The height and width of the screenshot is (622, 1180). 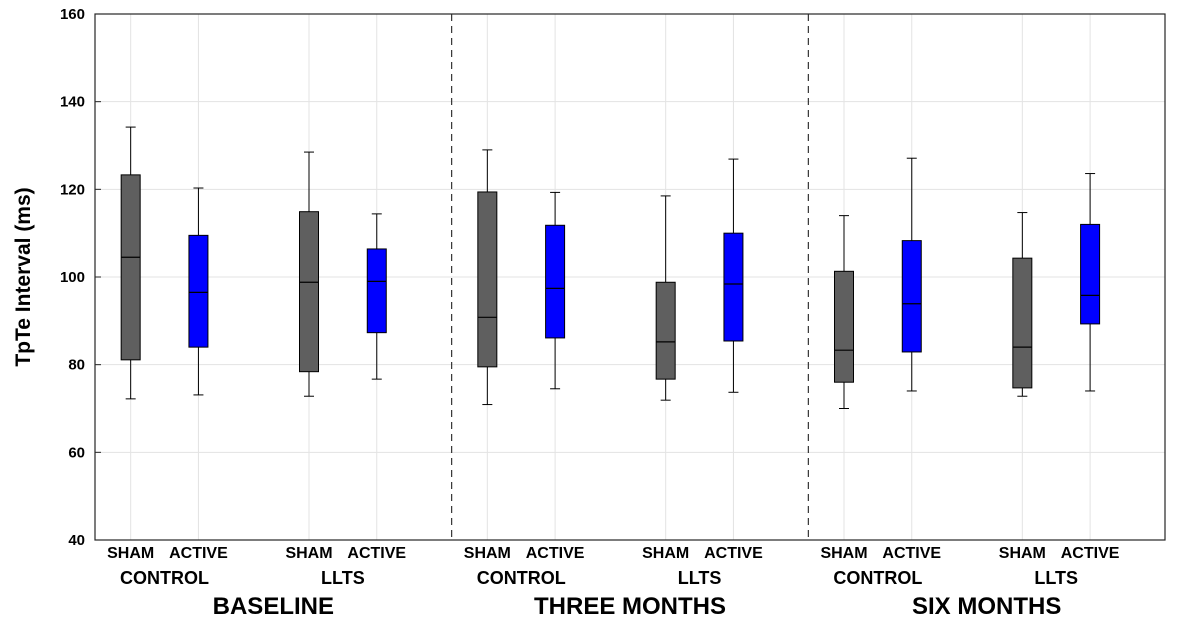 I want to click on y-tick-label: 120, so click(x=72, y=189).